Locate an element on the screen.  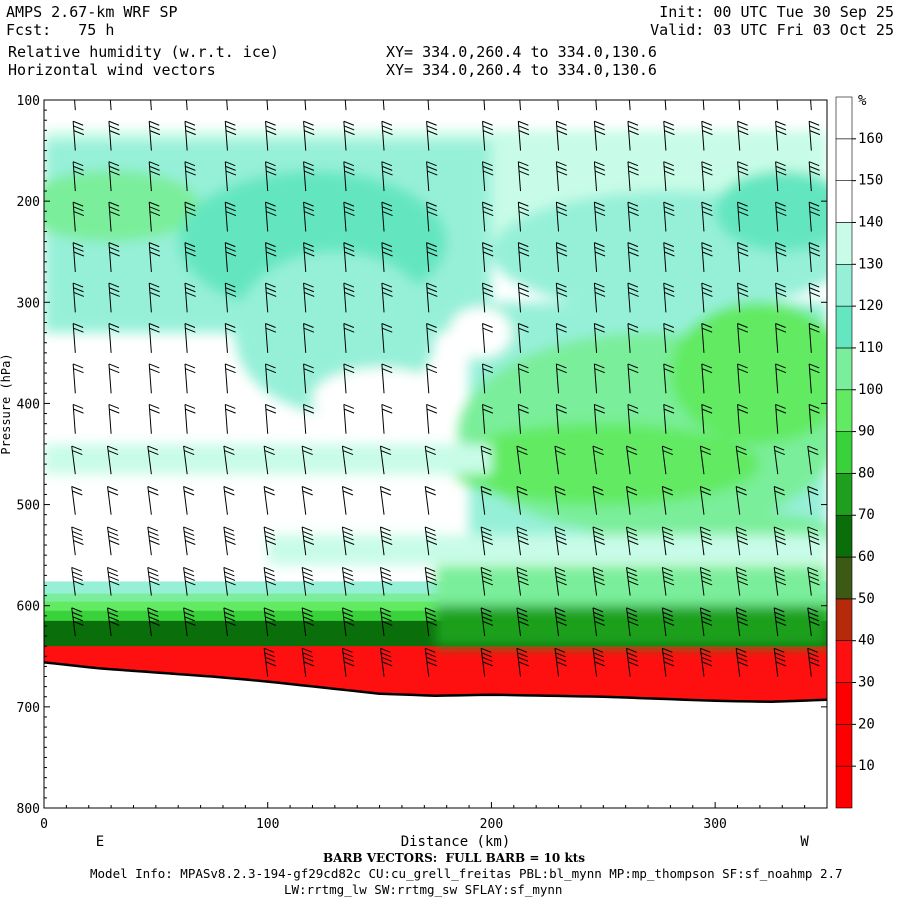
model-info-2: LW:rrtmg_lw SW:rrtmg_sw SFLAY:sf_mynn is located at coordinates (423, 889).